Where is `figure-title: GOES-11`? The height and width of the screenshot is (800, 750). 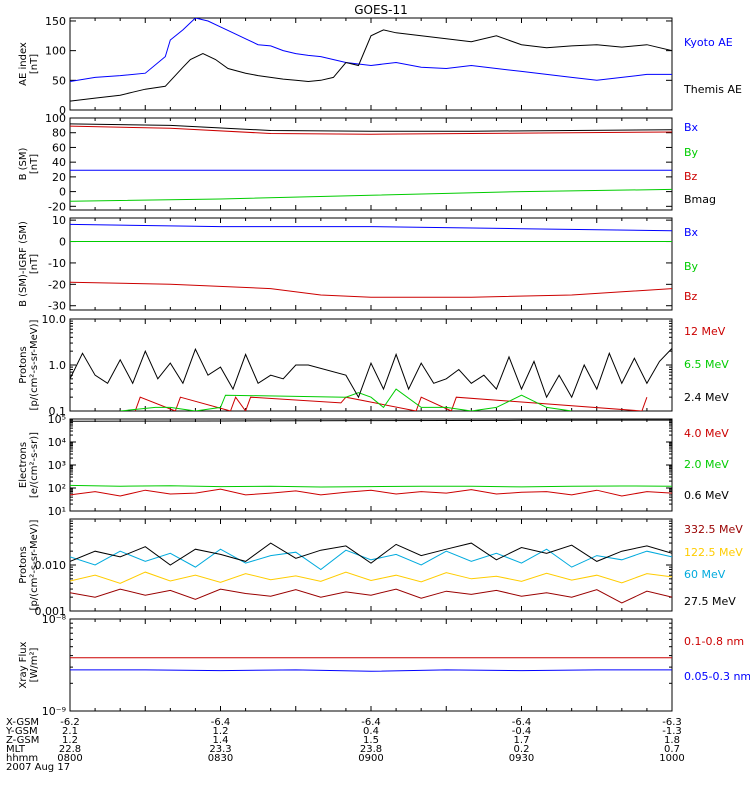
figure-title: GOES-11 is located at coordinates (381, 10).